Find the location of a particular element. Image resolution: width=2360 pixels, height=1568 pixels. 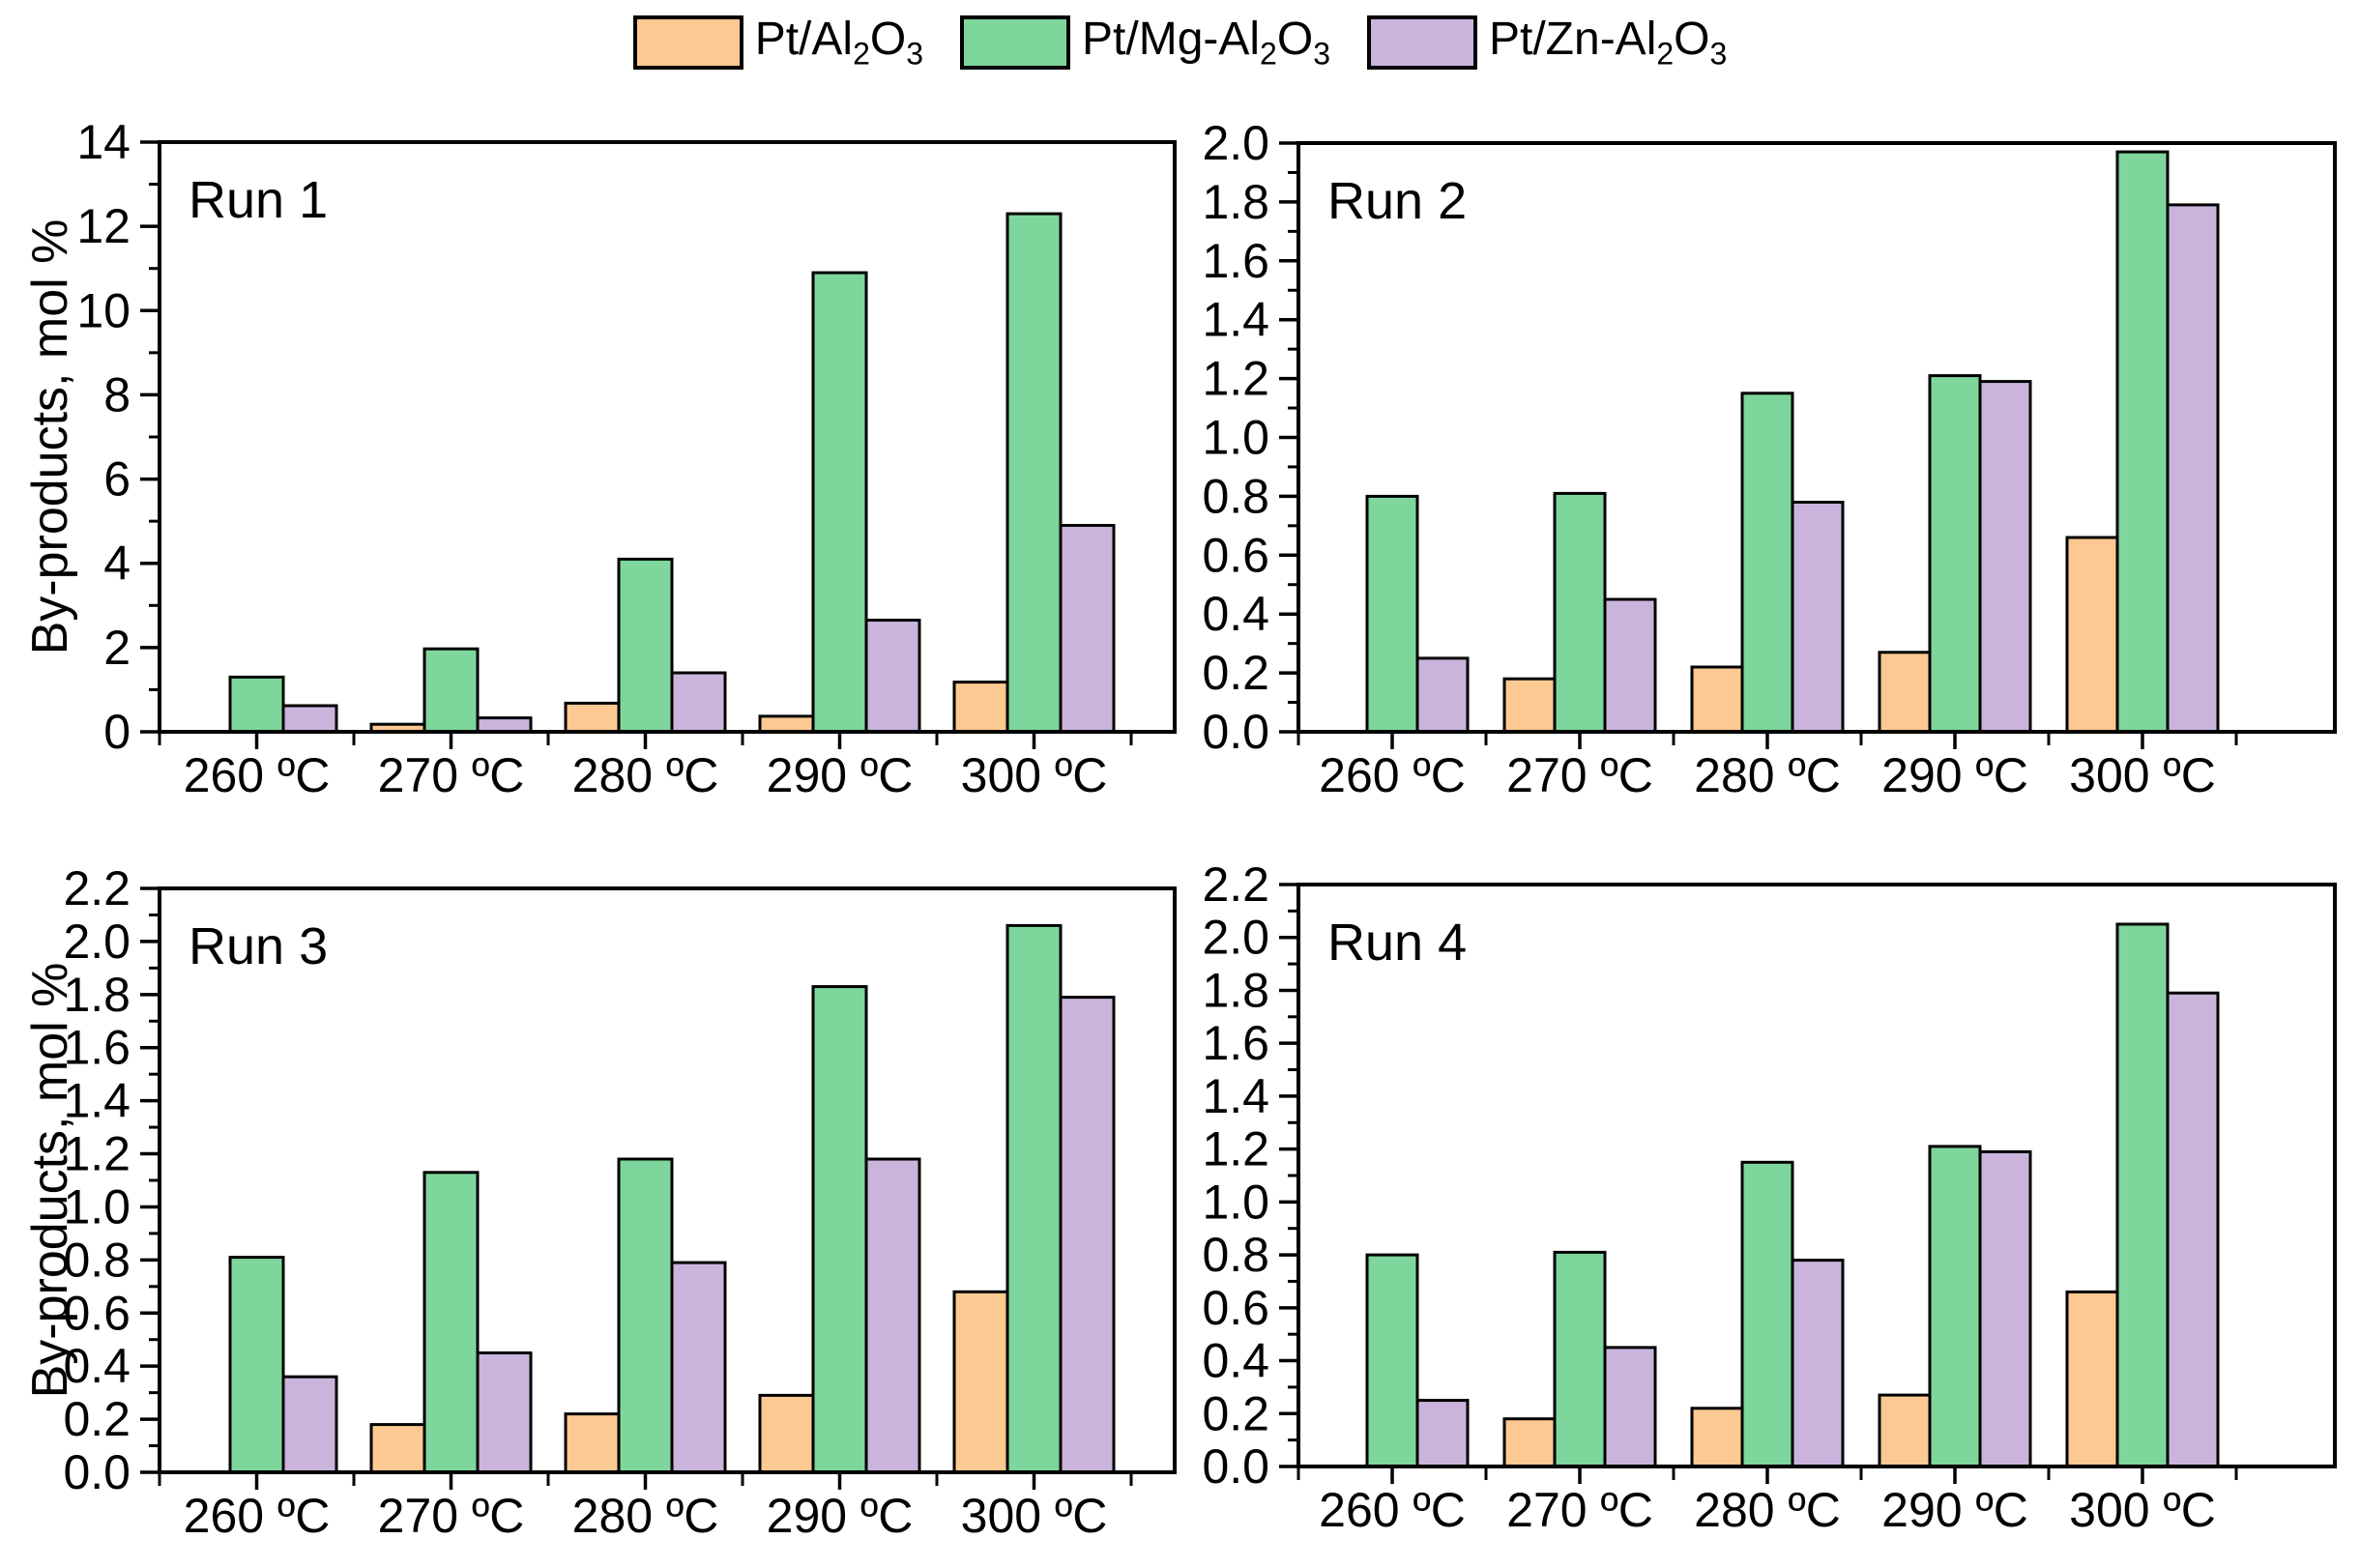

legend: Pt/Al2O3 Pt/Mg-Al2O3 Pt/Zn-Al2O3 is located at coordinates (1180, 42).